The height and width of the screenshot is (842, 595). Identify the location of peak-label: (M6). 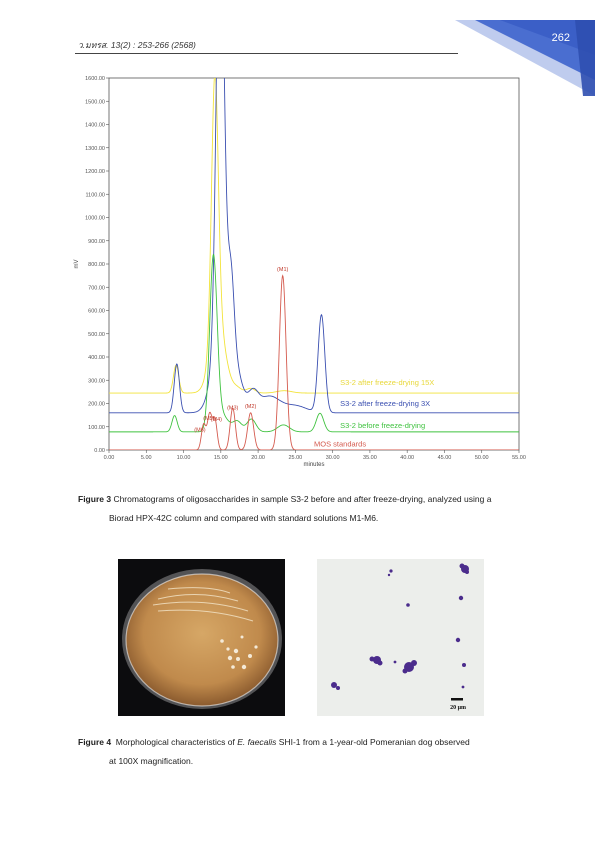
(199, 430).